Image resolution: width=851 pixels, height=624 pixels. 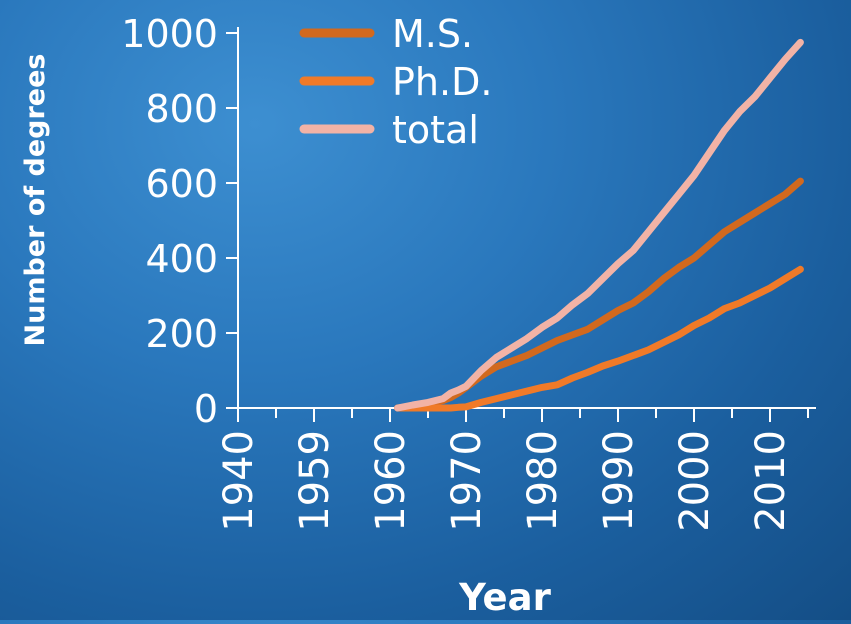 What do you see at coordinates (181, 184) in the screenshot?
I see `y-tick-label: 600` at bounding box center [181, 184].